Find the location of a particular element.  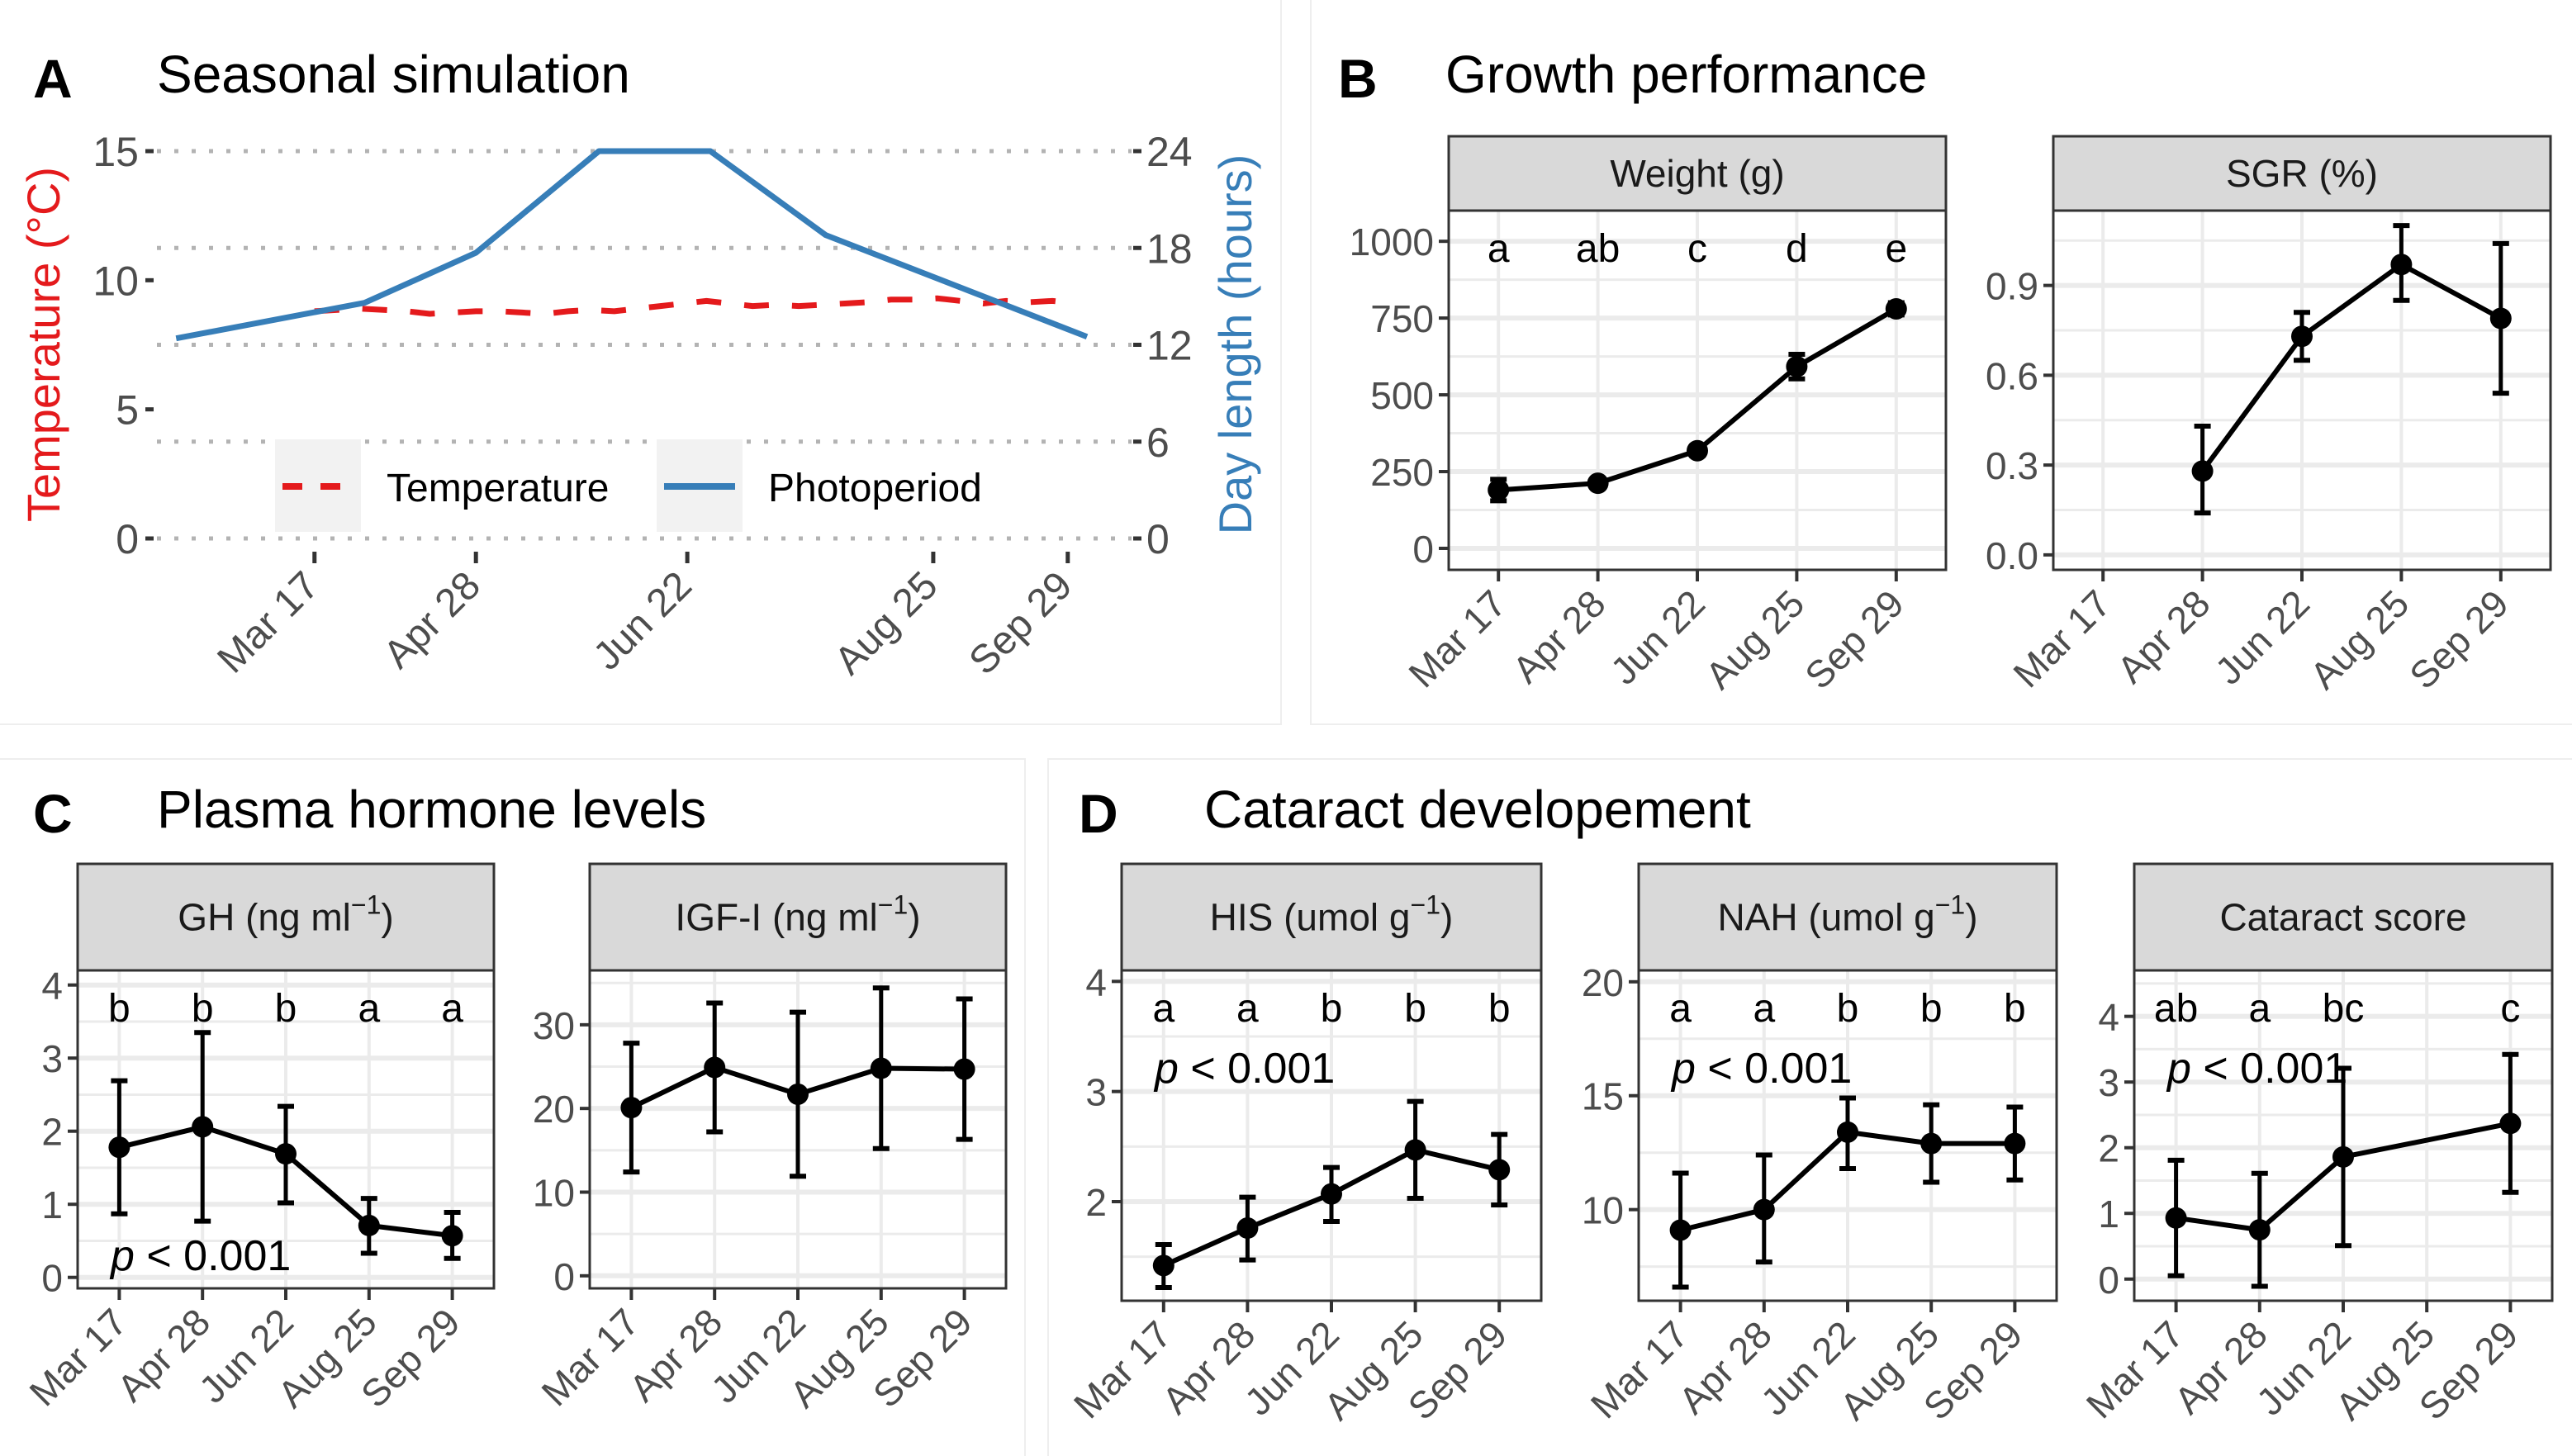

facet-strip-label: NAH (umol g−1) is located at coordinates (1847, 914).